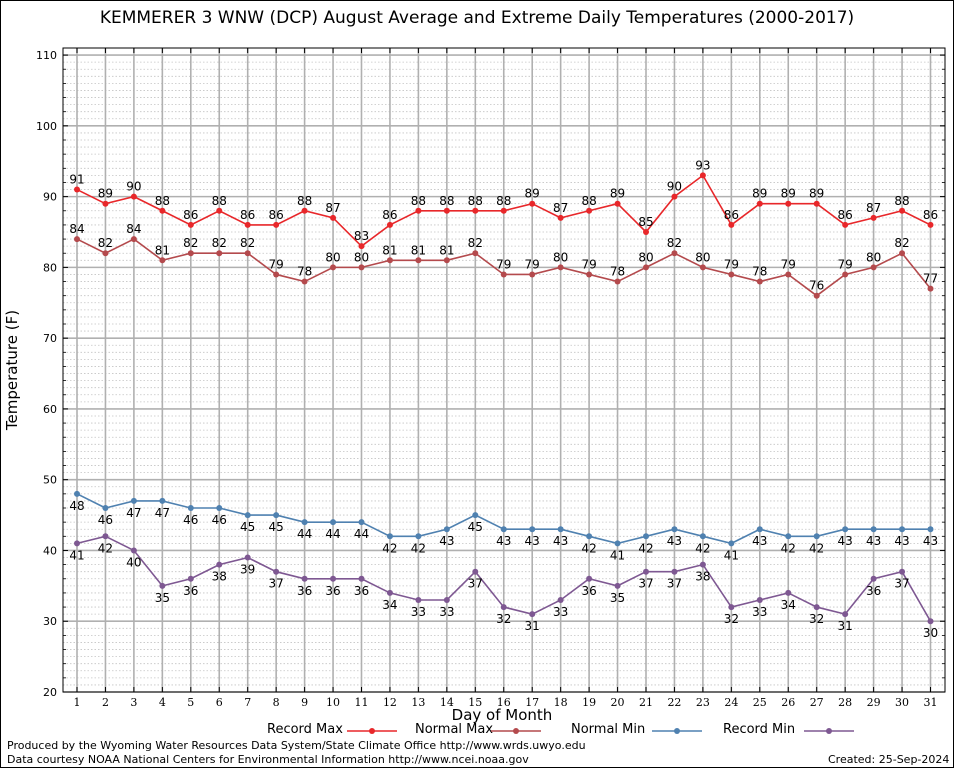  Describe the element at coordinates (50, 480) in the screenshot. I see `y-tick-label: 50` at that location.